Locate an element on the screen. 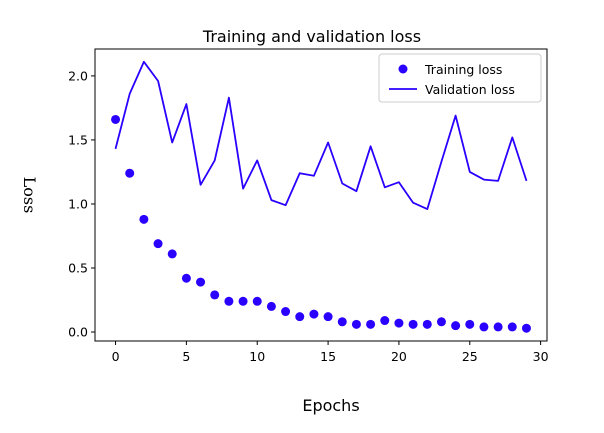 This screenshot has width=604, height=433. x-tick-label: 15 is located at coordinates (328, 356).